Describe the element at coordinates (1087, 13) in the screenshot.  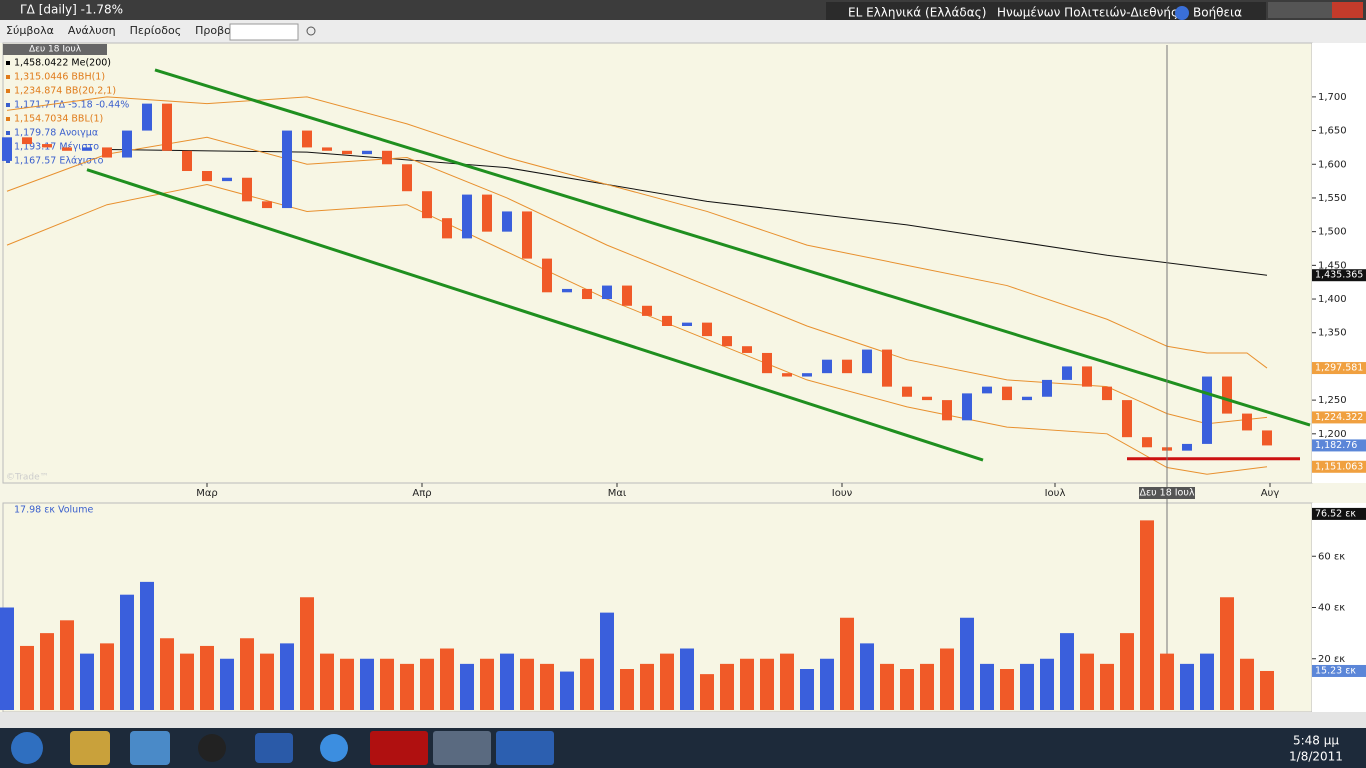
I see `keyboard: Ηνωμένων Πολιτειών-Διεθνής` at that location.